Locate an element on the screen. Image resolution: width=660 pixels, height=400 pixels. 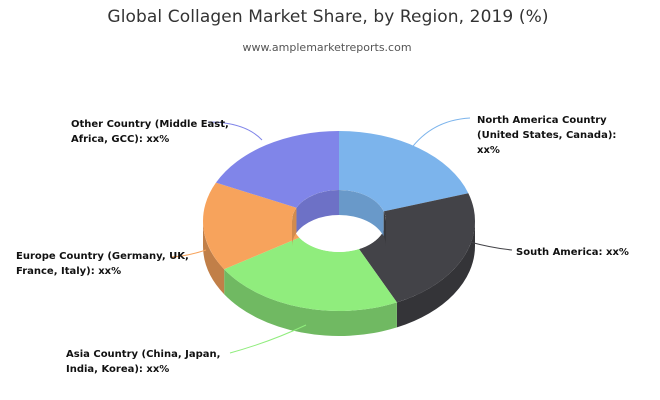
leader-line-asia is located at coordinates (268, 339).